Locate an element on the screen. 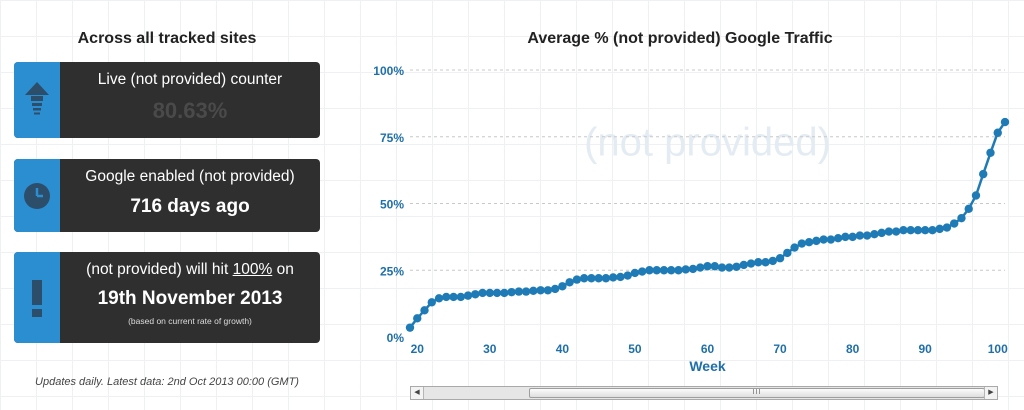 This screenshot has width=1024, height=410. x-tick-label: 70 is located at coordinates (780, 349).